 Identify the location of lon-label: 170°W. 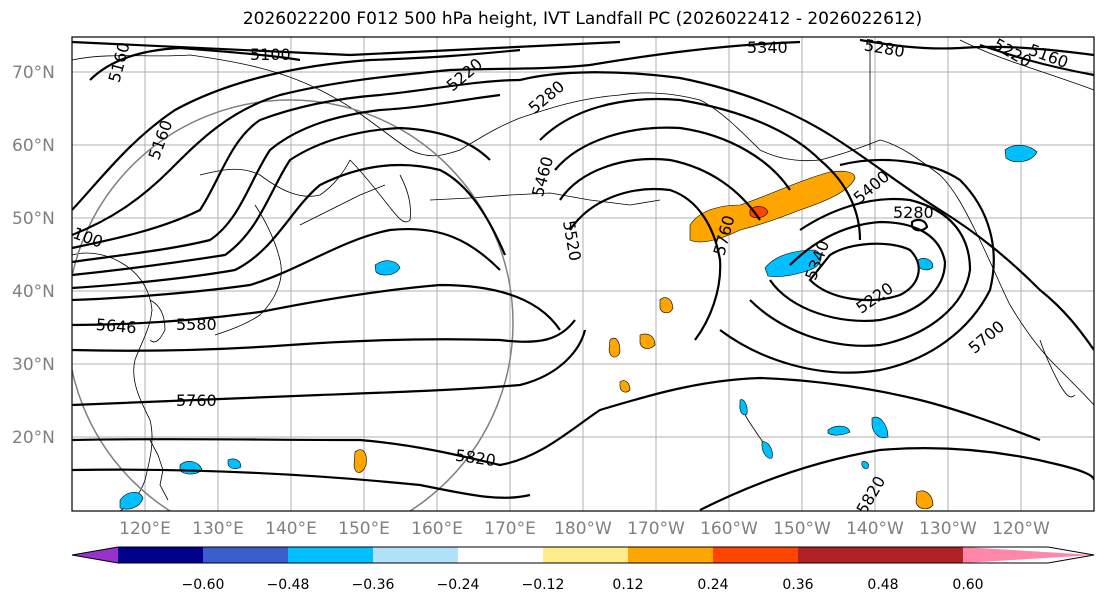
(656, 529).